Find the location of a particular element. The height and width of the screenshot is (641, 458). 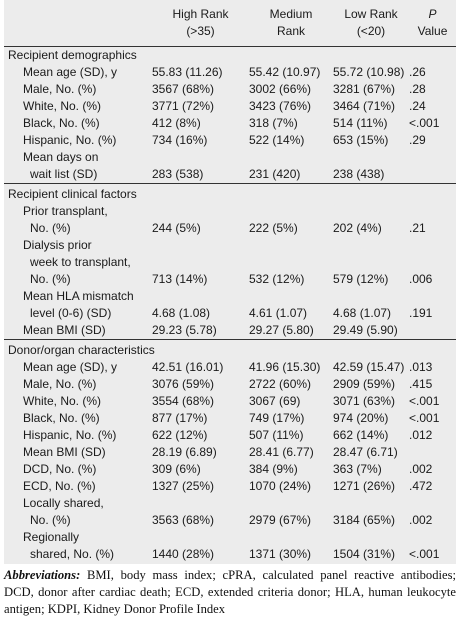

cell-high: 3076 (59%) is located at coordinates (183, 384).